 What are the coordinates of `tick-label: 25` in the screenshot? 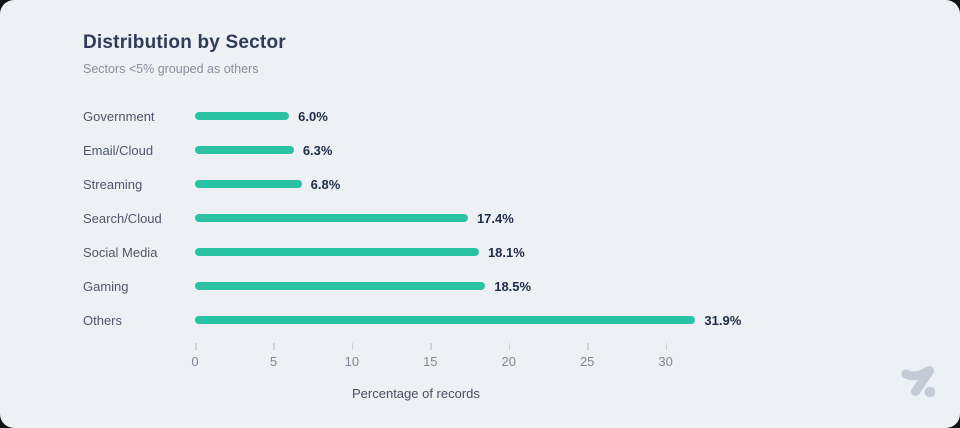 It's located at (587, 361).